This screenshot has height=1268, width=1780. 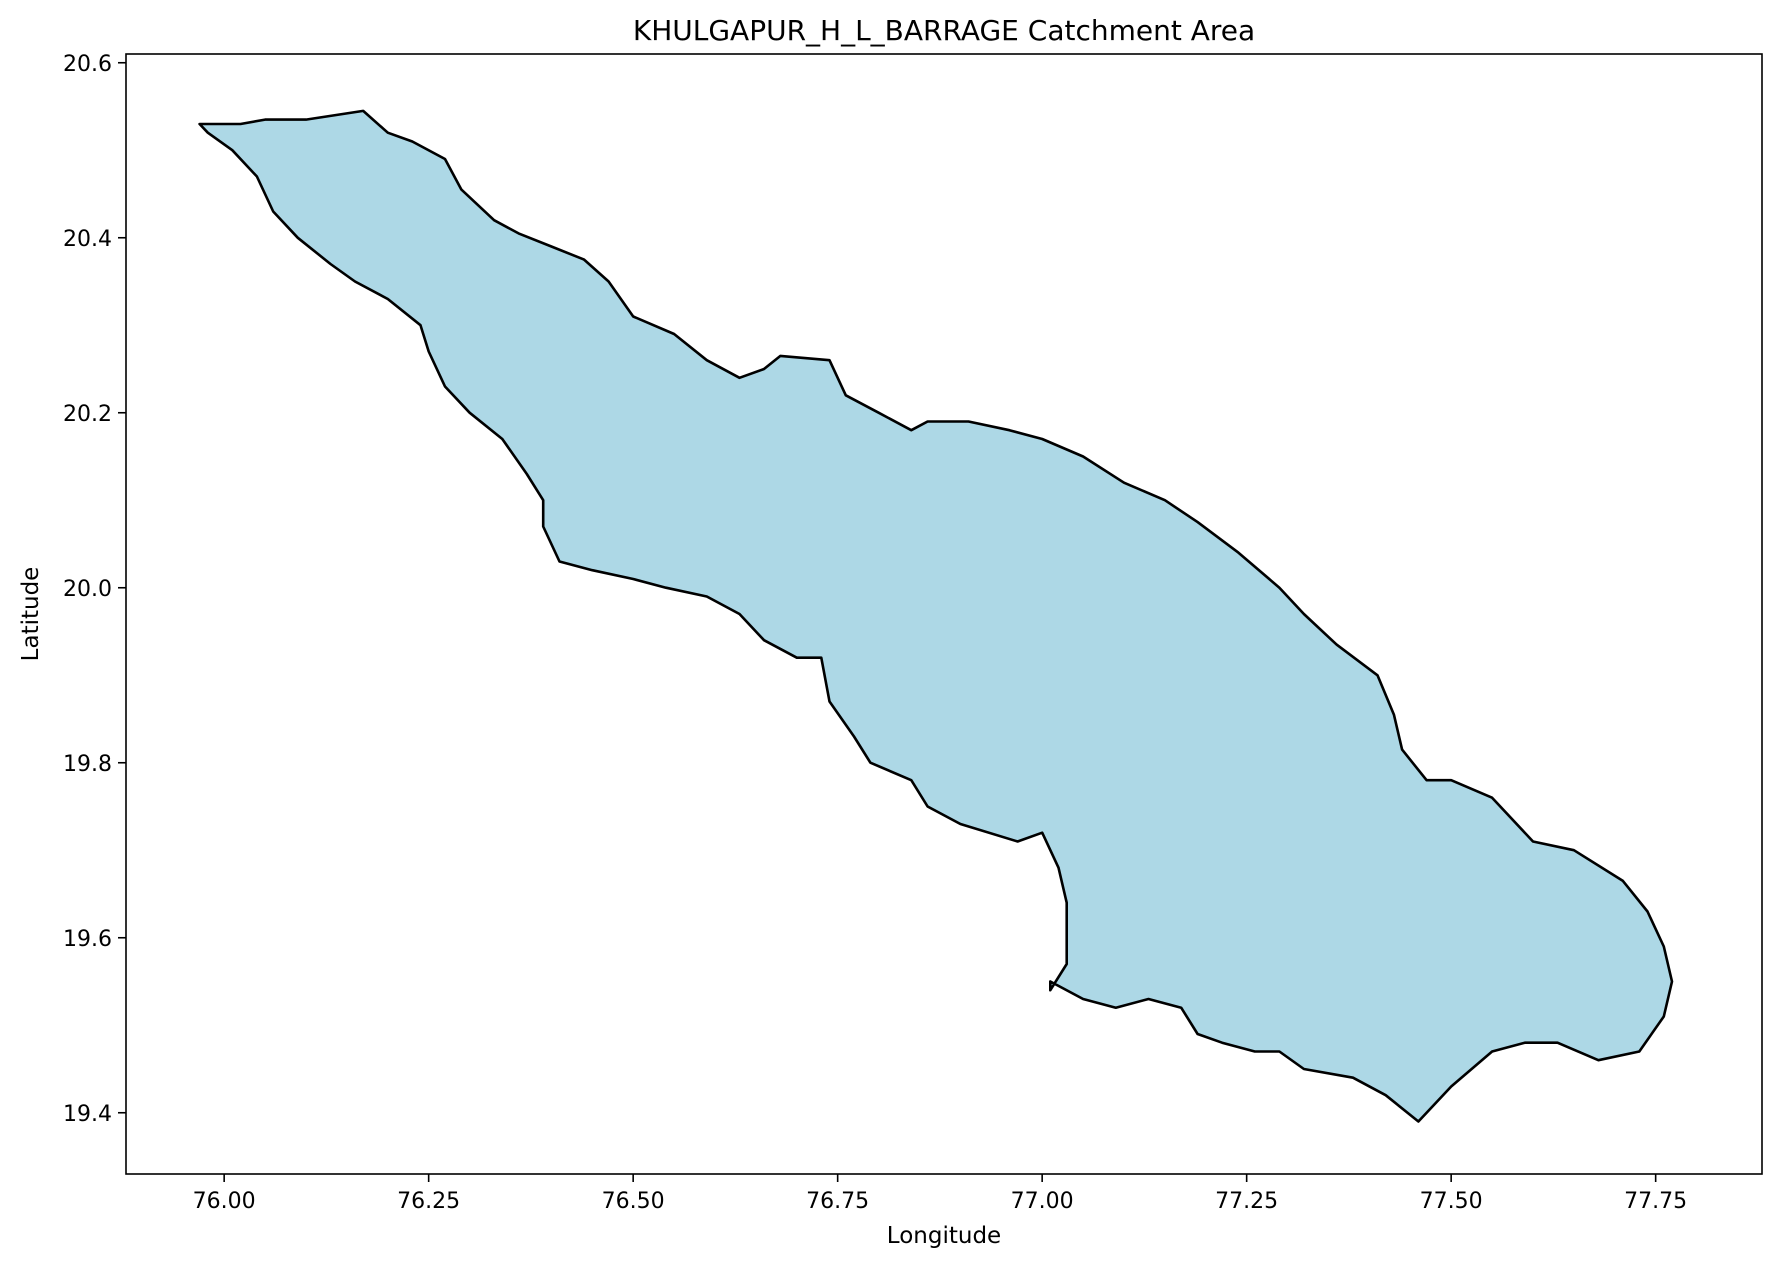 I want to click on x-tick-label: 77.00, so click(x=1042, y=1201).